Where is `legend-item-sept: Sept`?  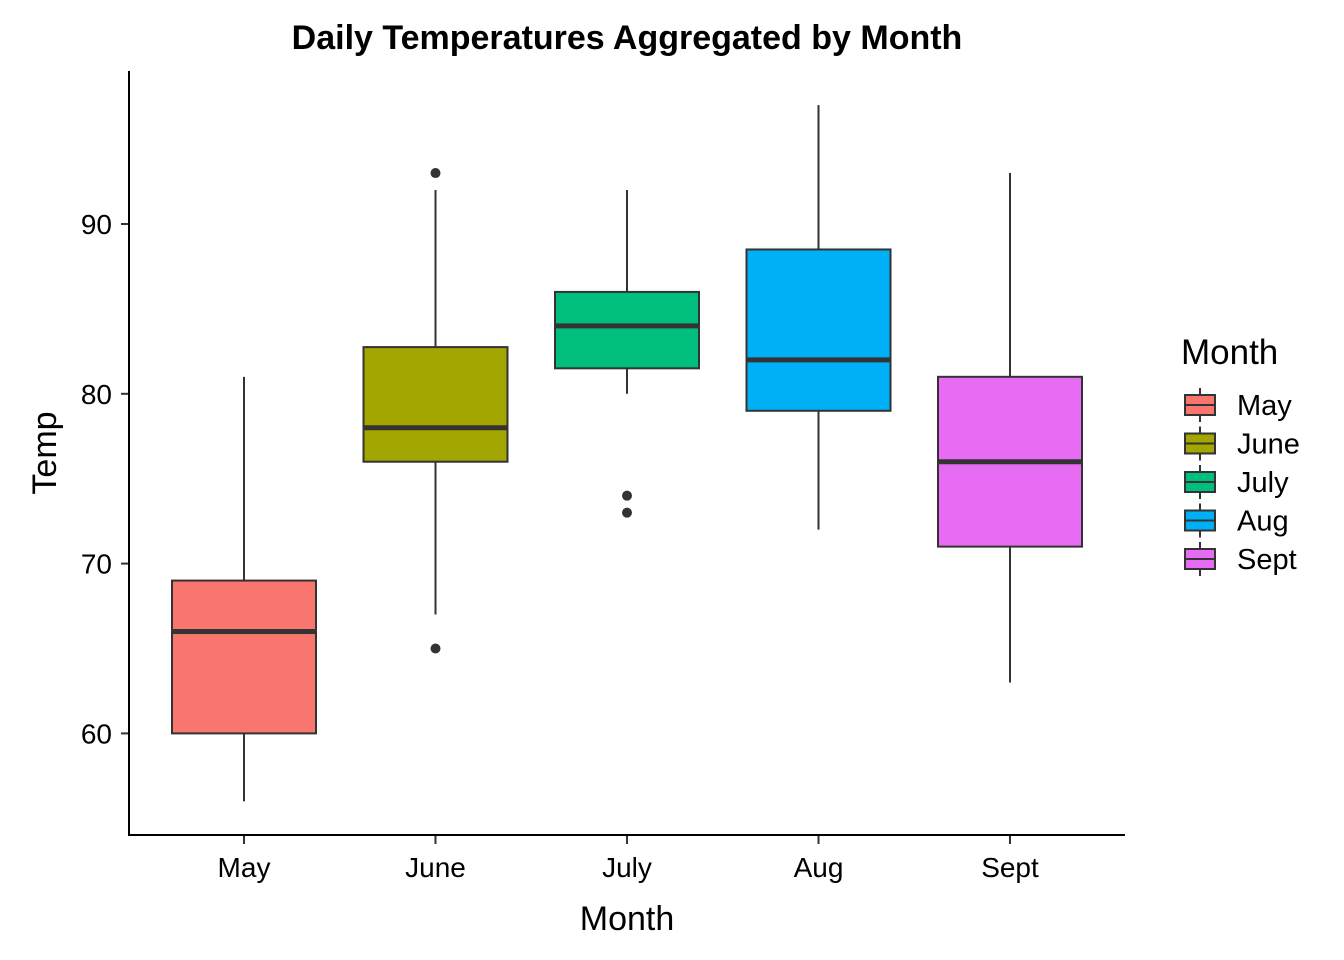
legend-item-sept: Sept is located at coordinates (1240, 559).